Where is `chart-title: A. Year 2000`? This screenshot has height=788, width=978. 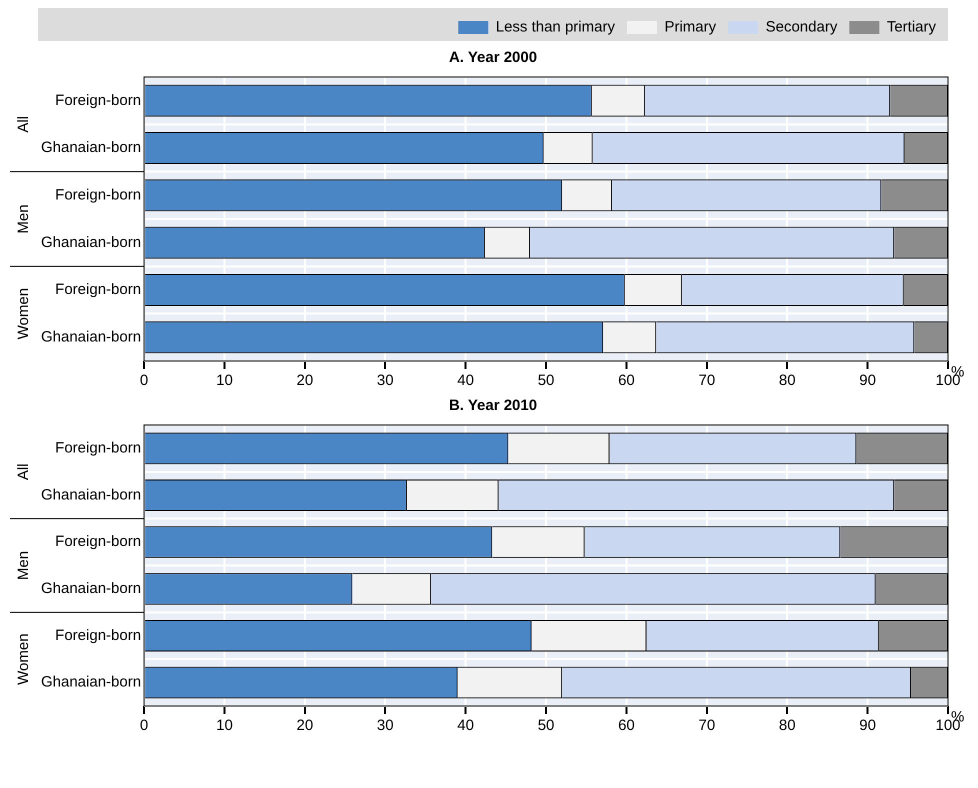
chart-title: A. Year 2000 is located at coordinates (493, 57).